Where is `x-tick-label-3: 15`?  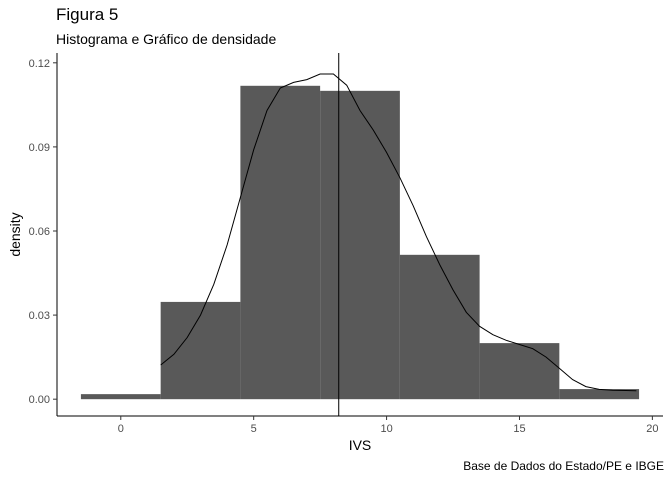
x-tick-label-3: 15 is located at coordinates (519, 429).